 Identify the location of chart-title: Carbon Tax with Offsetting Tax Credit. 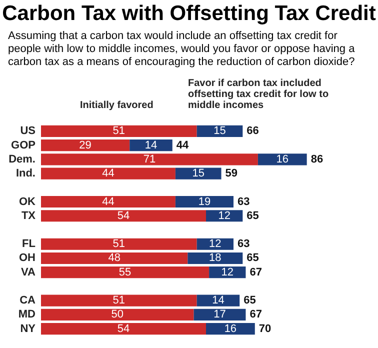
(189, 14).